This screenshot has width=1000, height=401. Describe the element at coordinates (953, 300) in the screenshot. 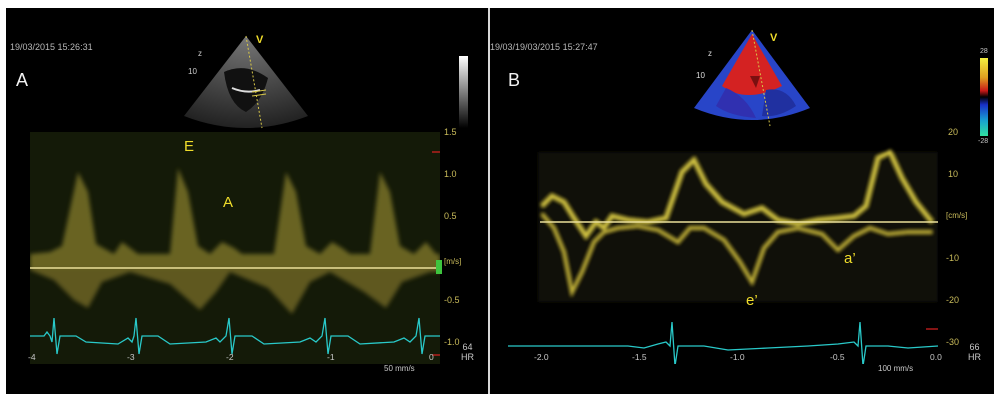

I see `panel-b-y-tick: -20` at that location.